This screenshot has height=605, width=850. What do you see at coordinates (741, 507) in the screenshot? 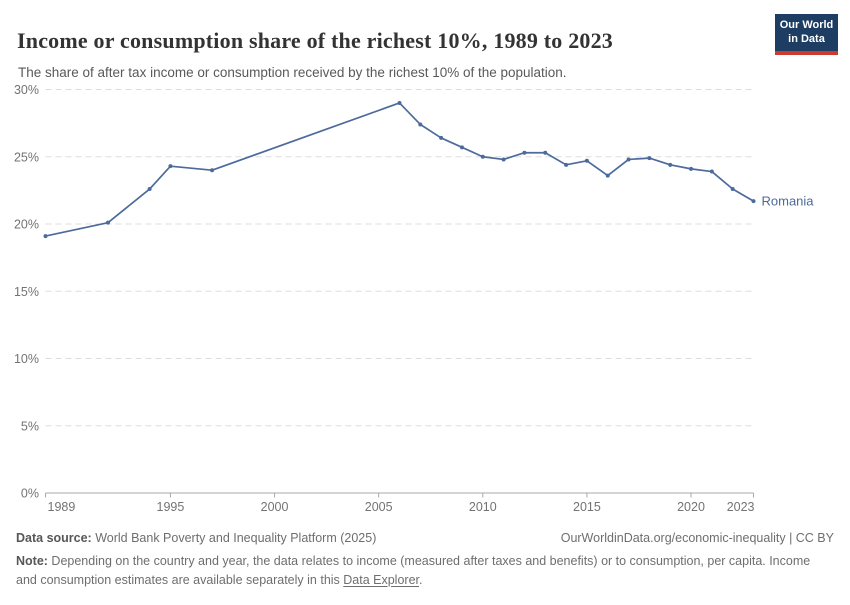
I see `x-tick-label-2023: 2023` at bounding box center [741, 507].